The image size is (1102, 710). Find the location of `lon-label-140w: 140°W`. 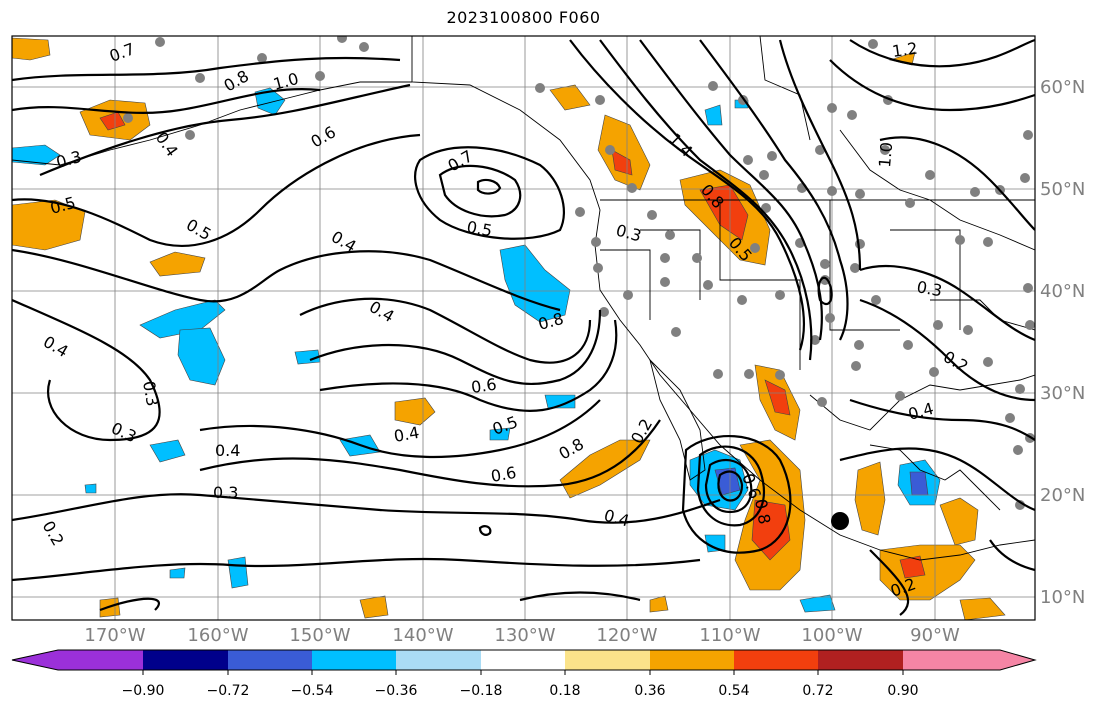

lon-label-140w: 140°W is located at coordinates (422, 635).